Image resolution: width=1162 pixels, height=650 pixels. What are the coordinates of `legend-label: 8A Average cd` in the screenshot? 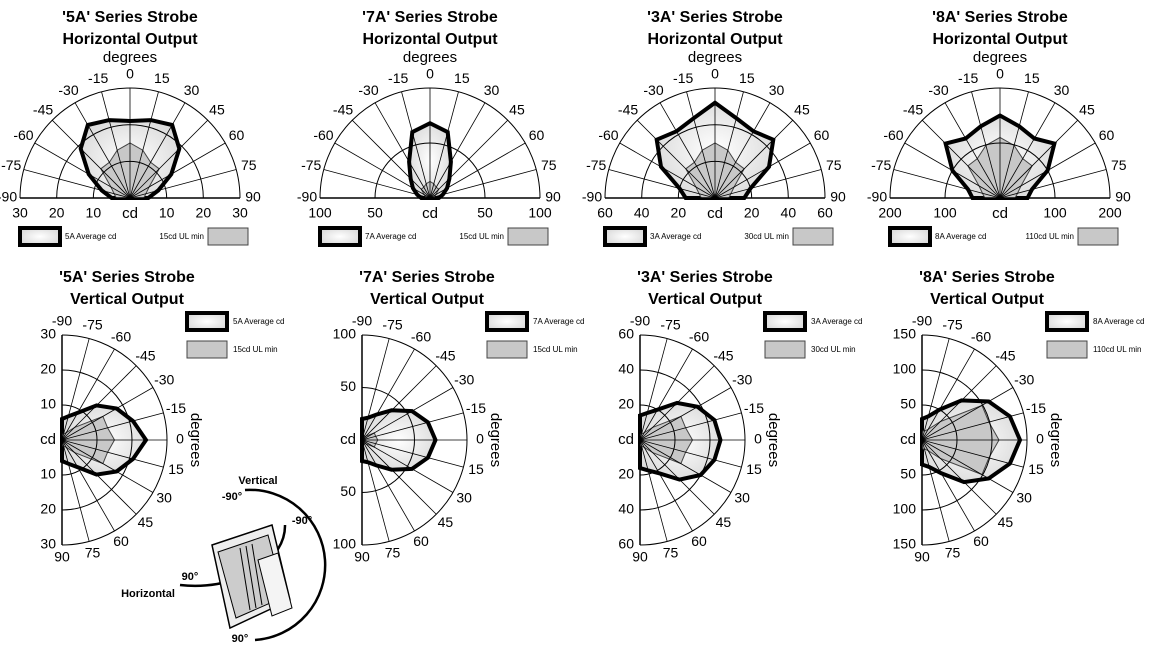 It's located at (960, 236).